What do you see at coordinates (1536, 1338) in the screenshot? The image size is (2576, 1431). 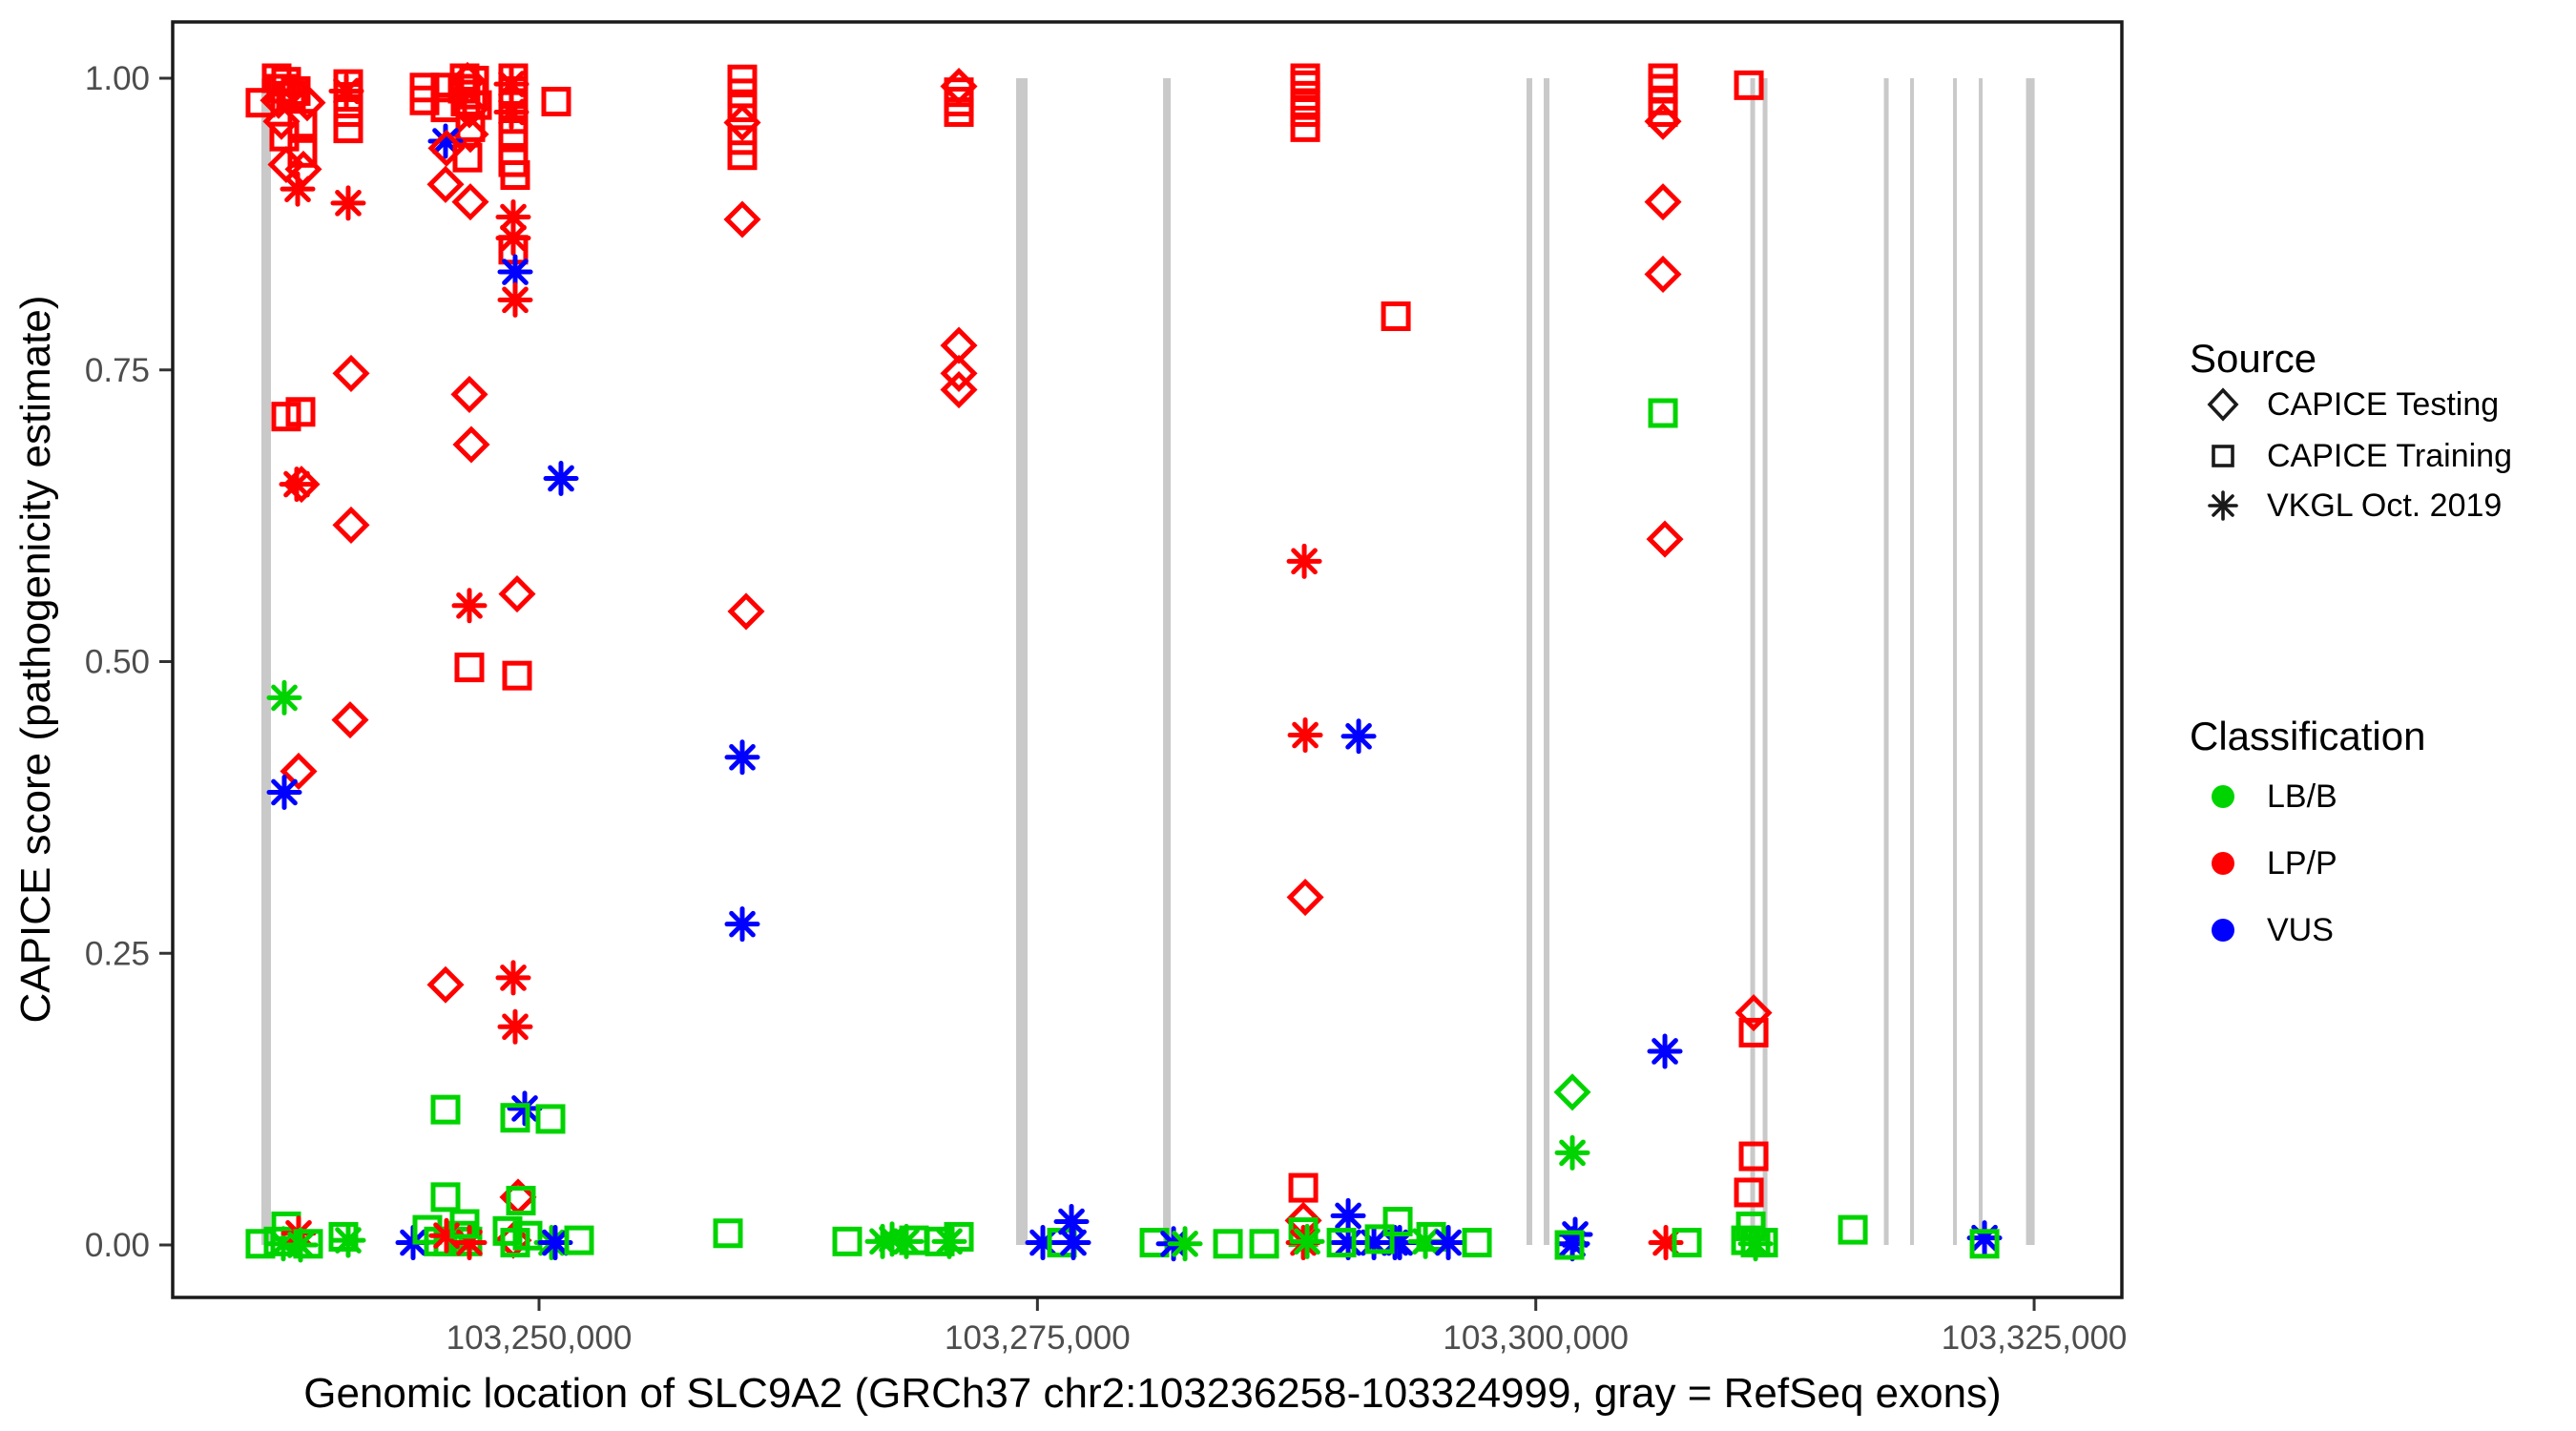 I see `x-tick-label: 103,300,000` at bounding box center [1536, 1338].